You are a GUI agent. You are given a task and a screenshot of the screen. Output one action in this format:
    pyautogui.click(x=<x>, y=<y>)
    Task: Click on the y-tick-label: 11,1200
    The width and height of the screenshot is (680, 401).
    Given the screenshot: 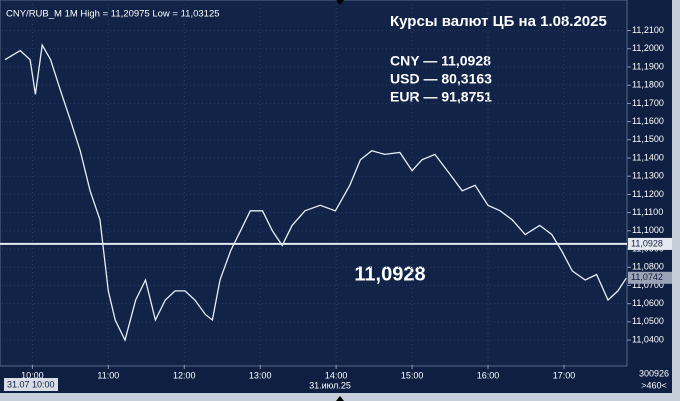 What is the action you would take?
    pyautogui.click(x=648, y=194)
    